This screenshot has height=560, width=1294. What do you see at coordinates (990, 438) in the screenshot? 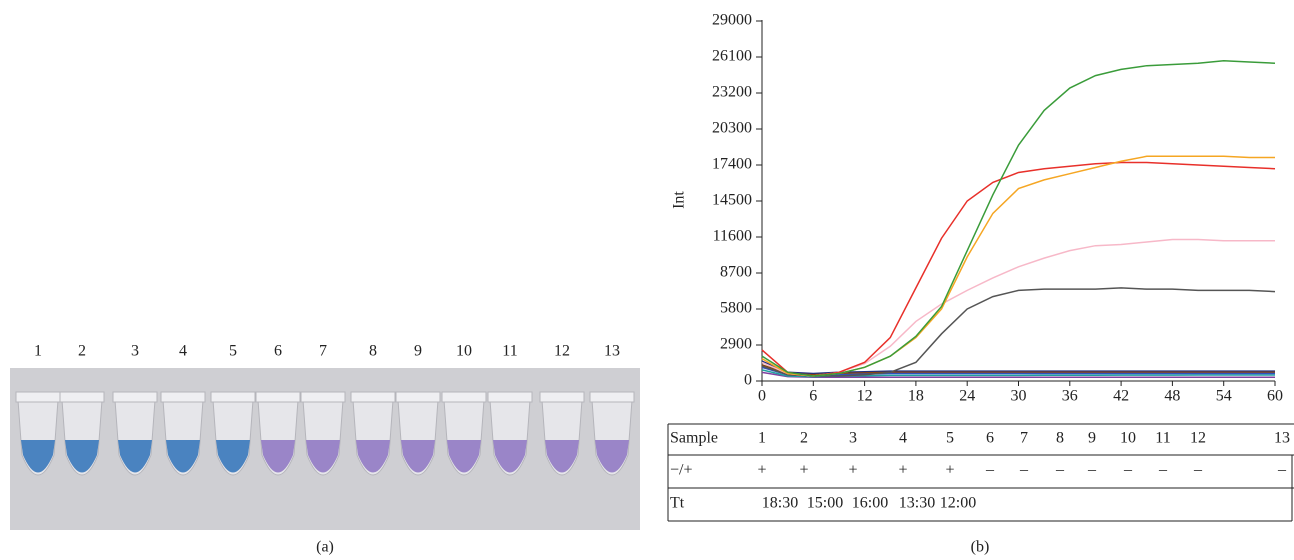
I see `table-cell: 6` at bounding box center [990, 438].